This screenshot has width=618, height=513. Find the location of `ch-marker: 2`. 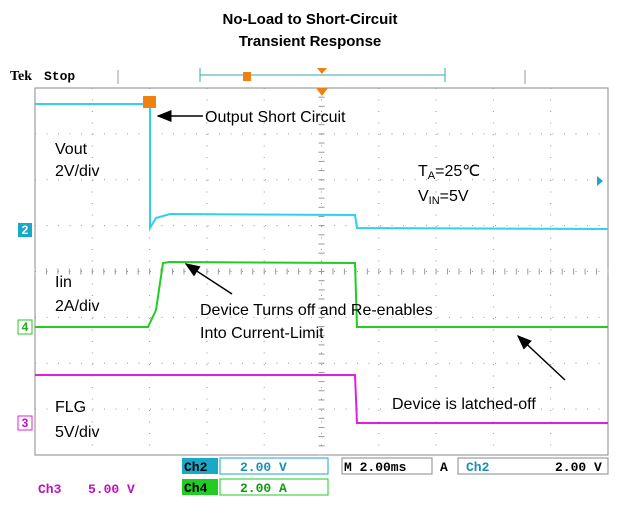

ch-marker: 2 is located at coordinates (25, 230).